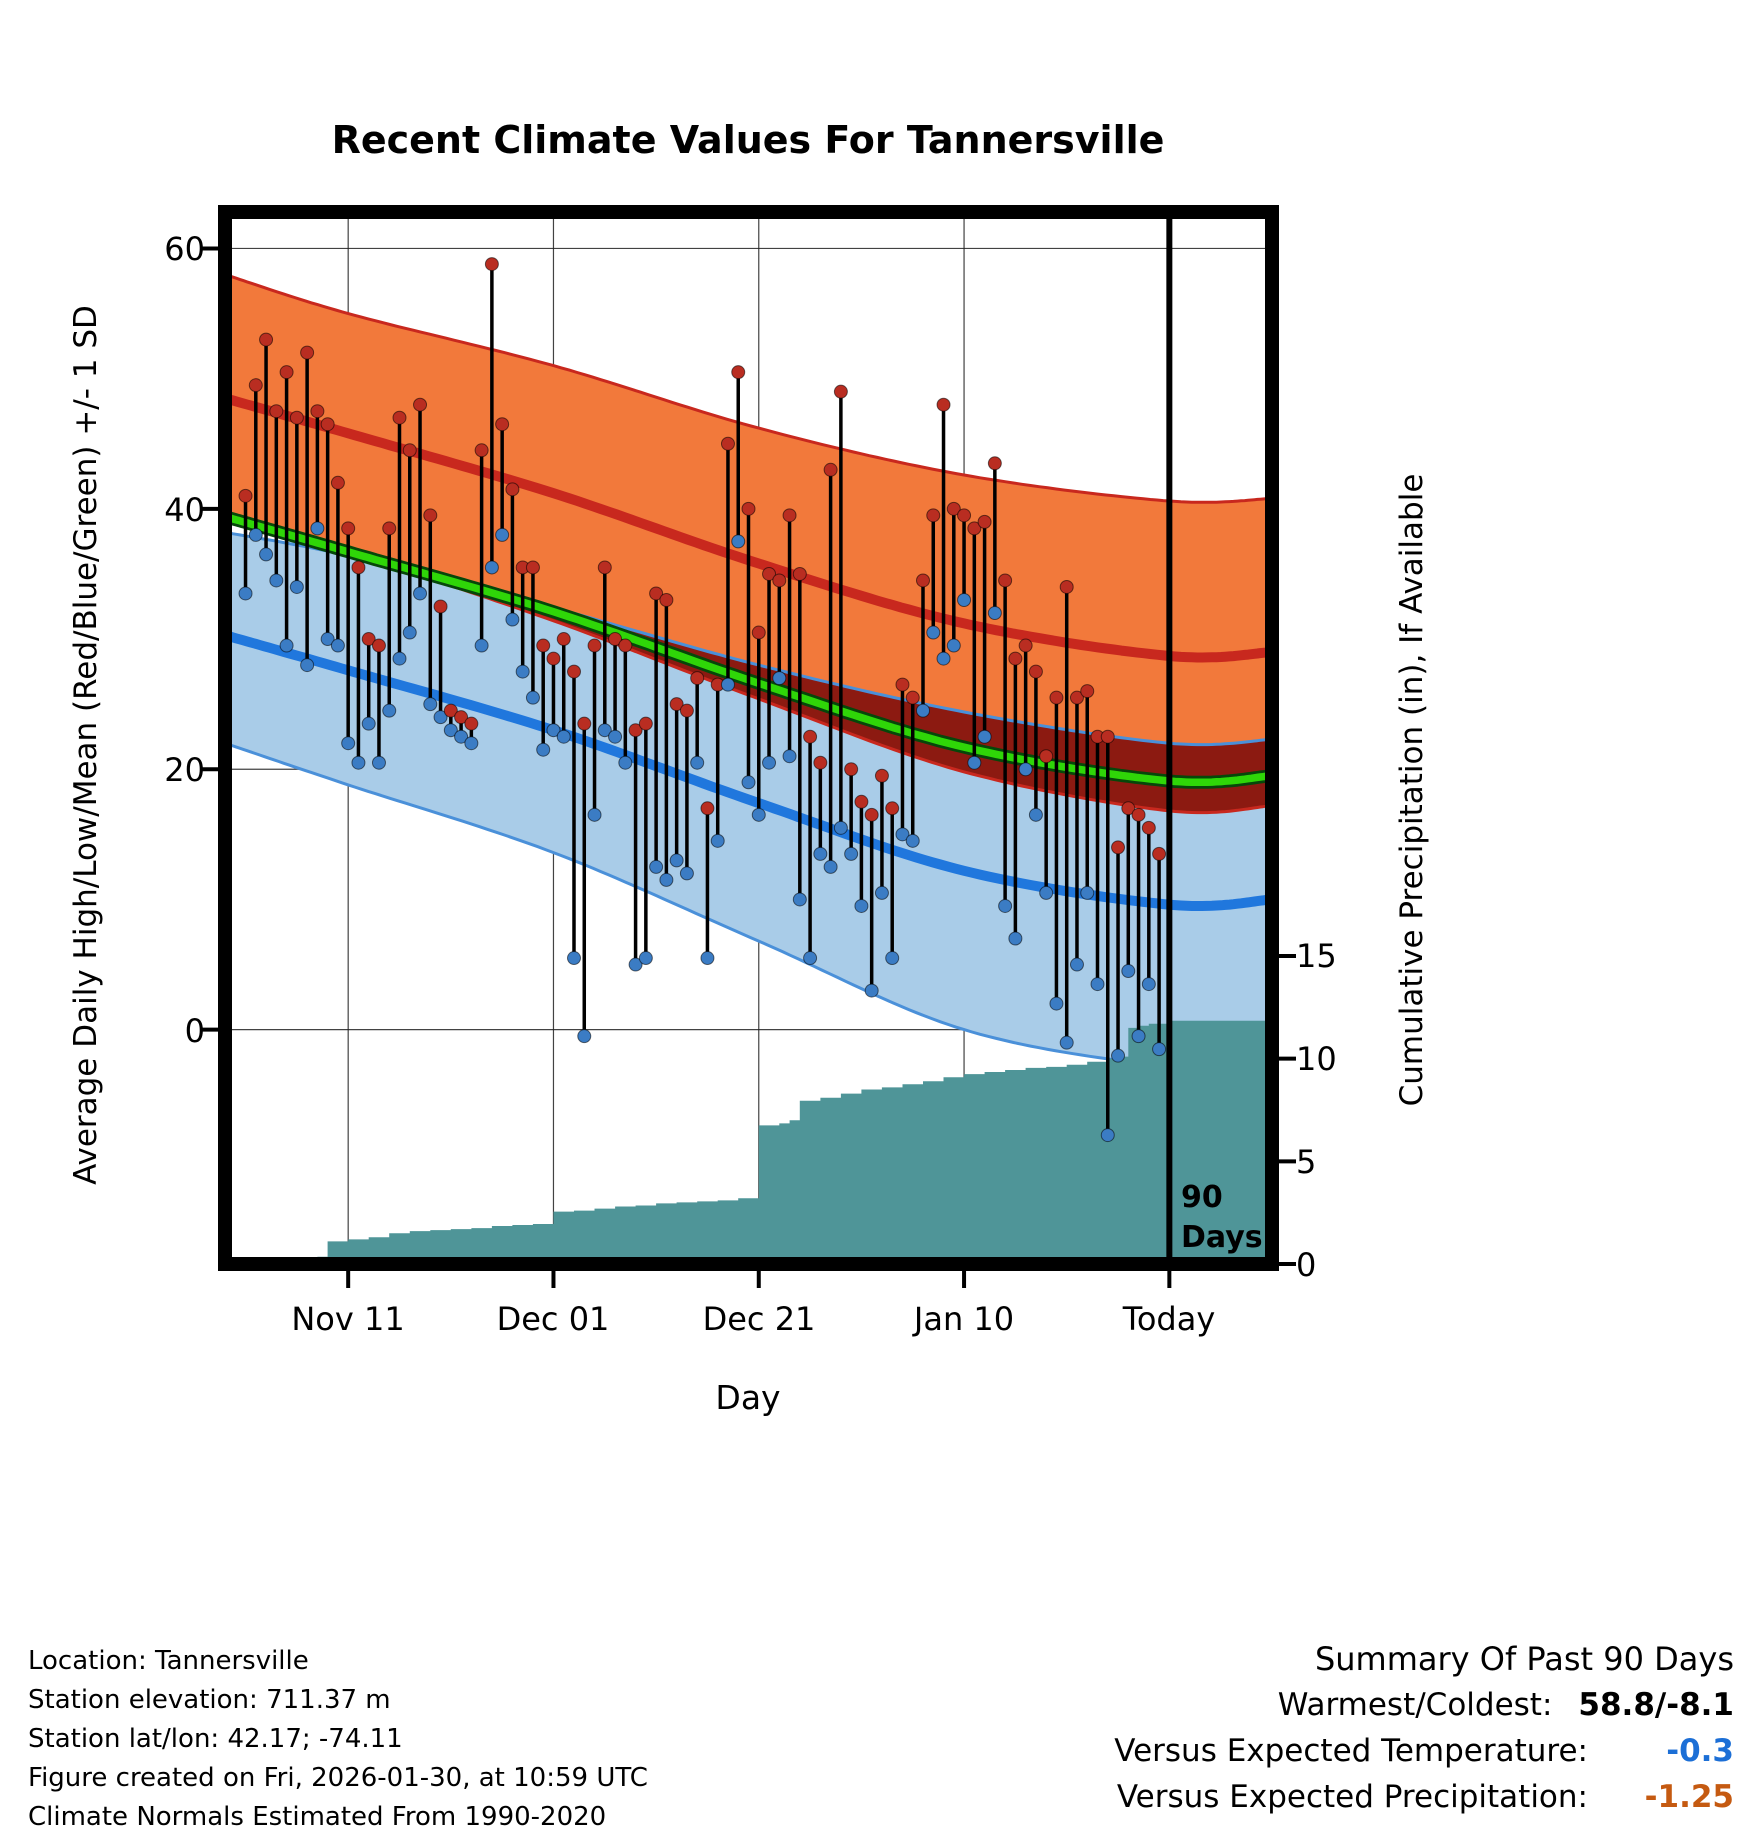  I want to click on summary-label: Warmest/Coldest:, so click(1415, 1705).